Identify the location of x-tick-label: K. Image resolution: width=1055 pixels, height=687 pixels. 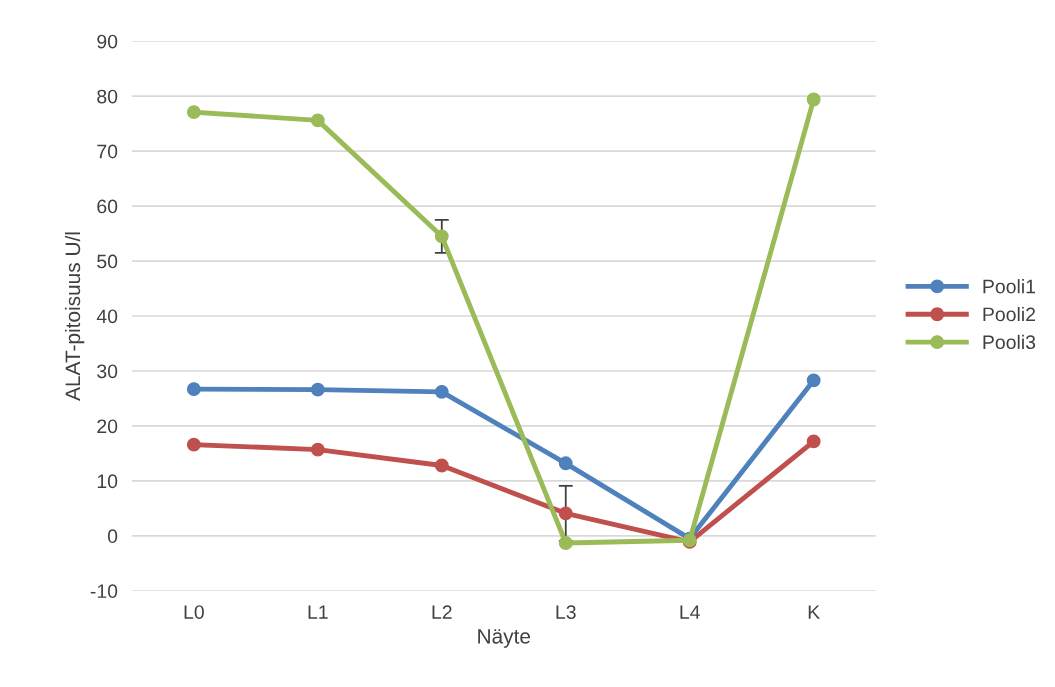
(814, 612).